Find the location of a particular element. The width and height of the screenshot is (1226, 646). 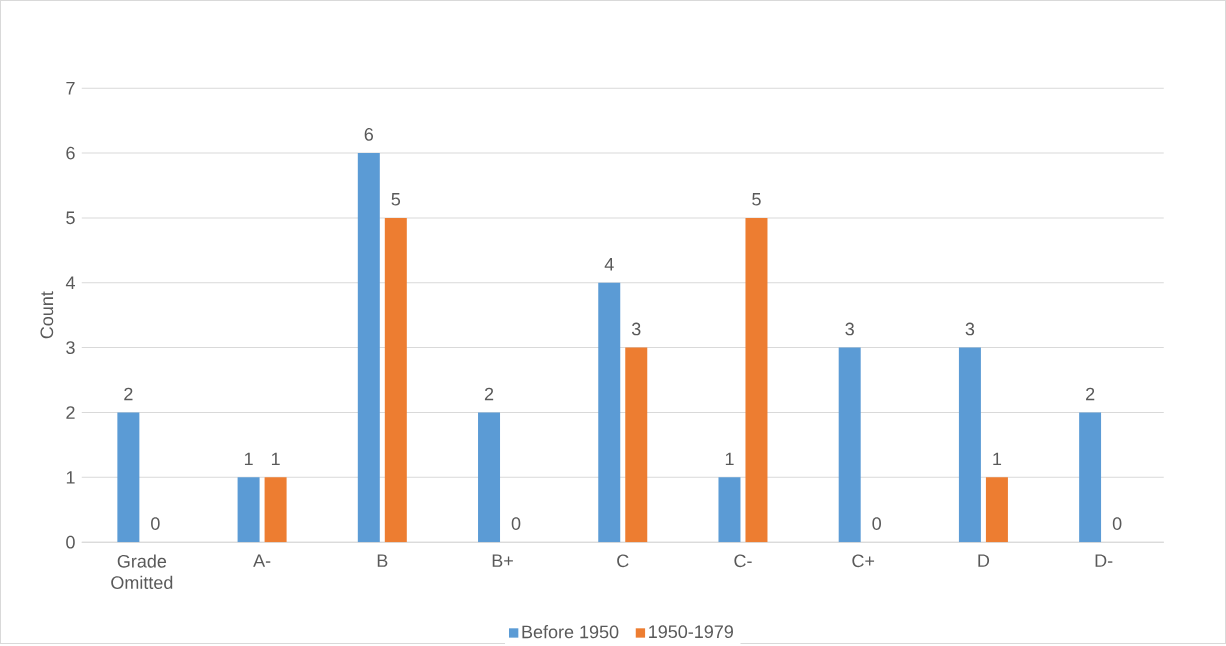

legend-label: Before 1950 is located at coordinates (570, 632).